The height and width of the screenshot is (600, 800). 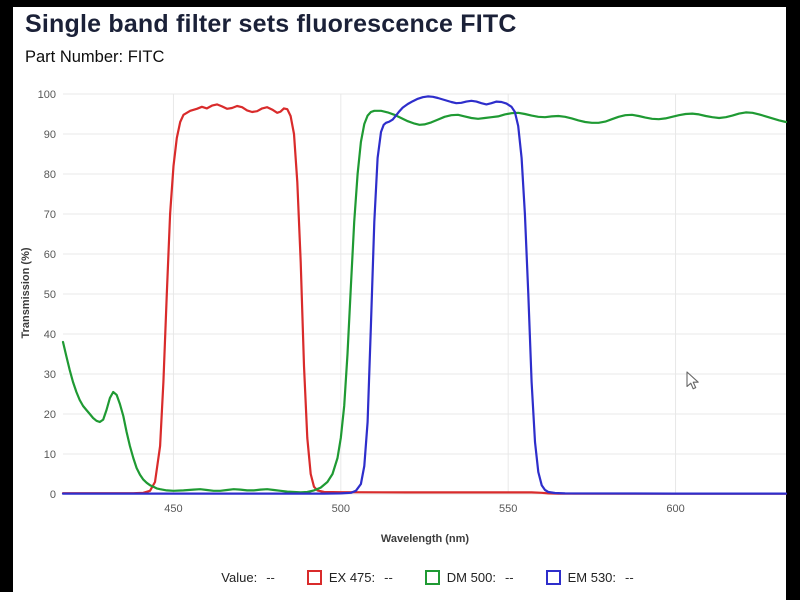 I want to click on mouse-cursor-icon, so click(x=692, y=380).